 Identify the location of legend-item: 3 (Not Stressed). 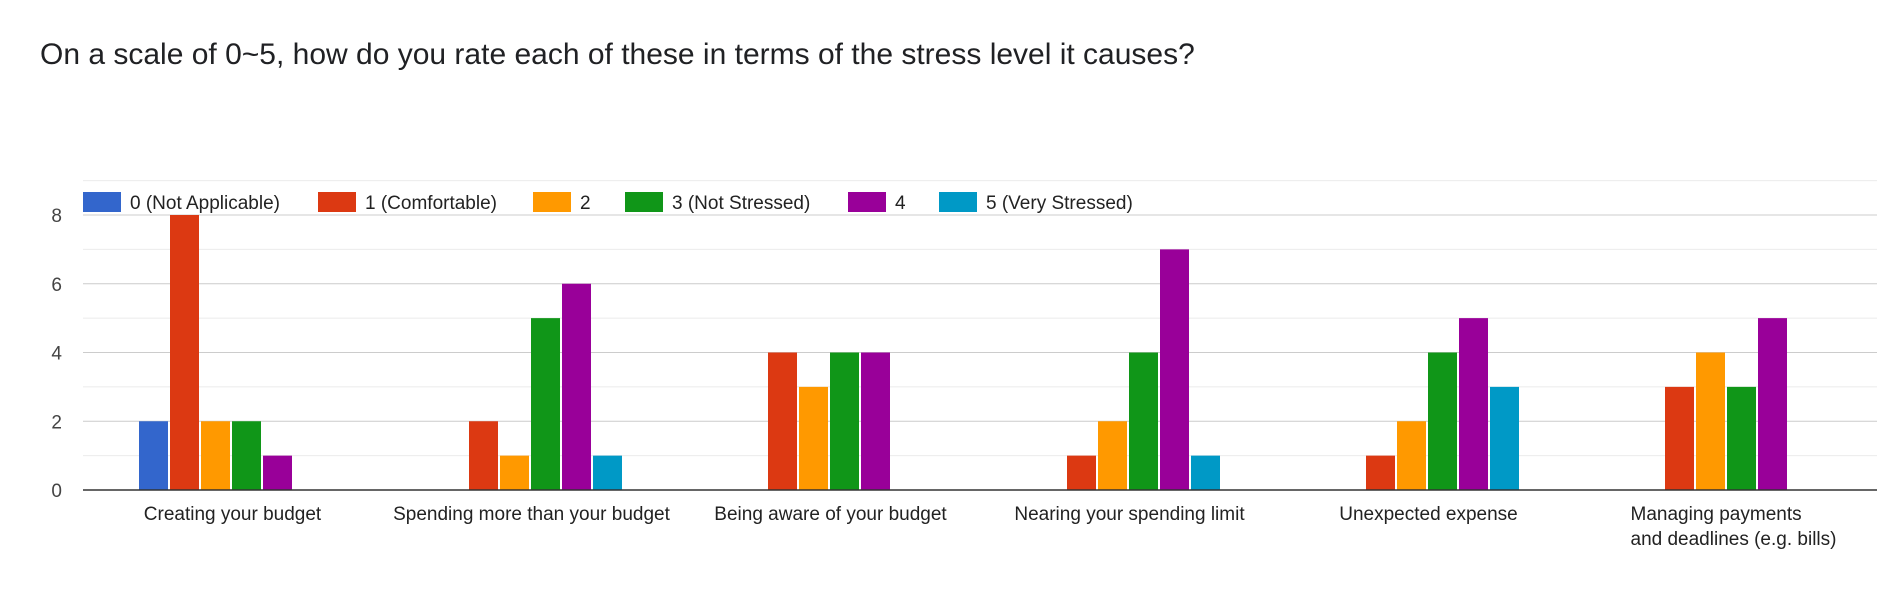
(717, 203).